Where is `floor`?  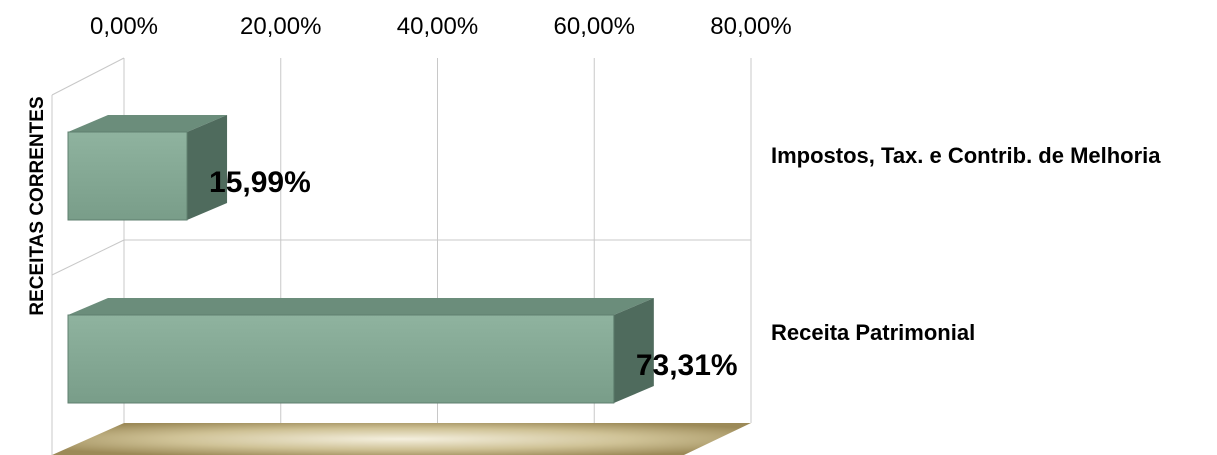 floor is located at coordinates (401, 439).